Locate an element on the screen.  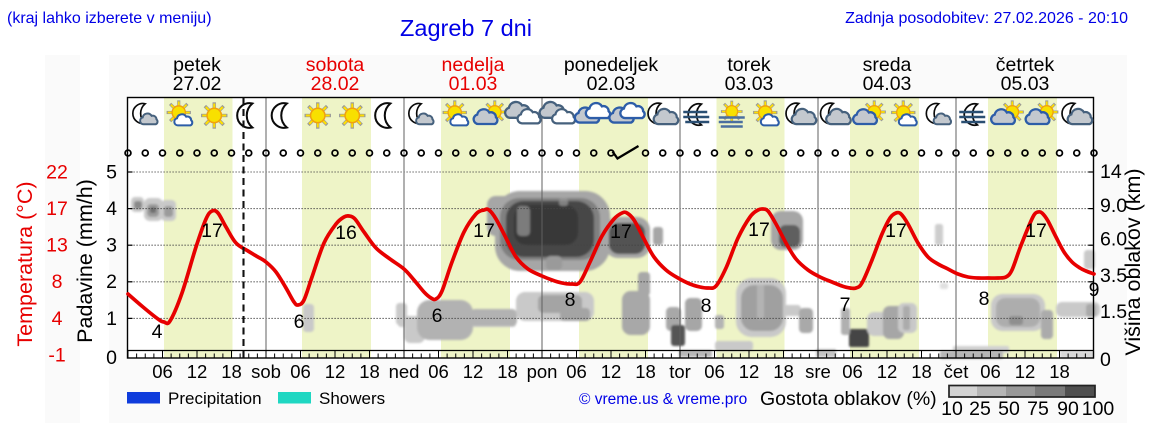
svg-text: (kraj lahko izberete v meniju) is located at coordinates (109, 18).